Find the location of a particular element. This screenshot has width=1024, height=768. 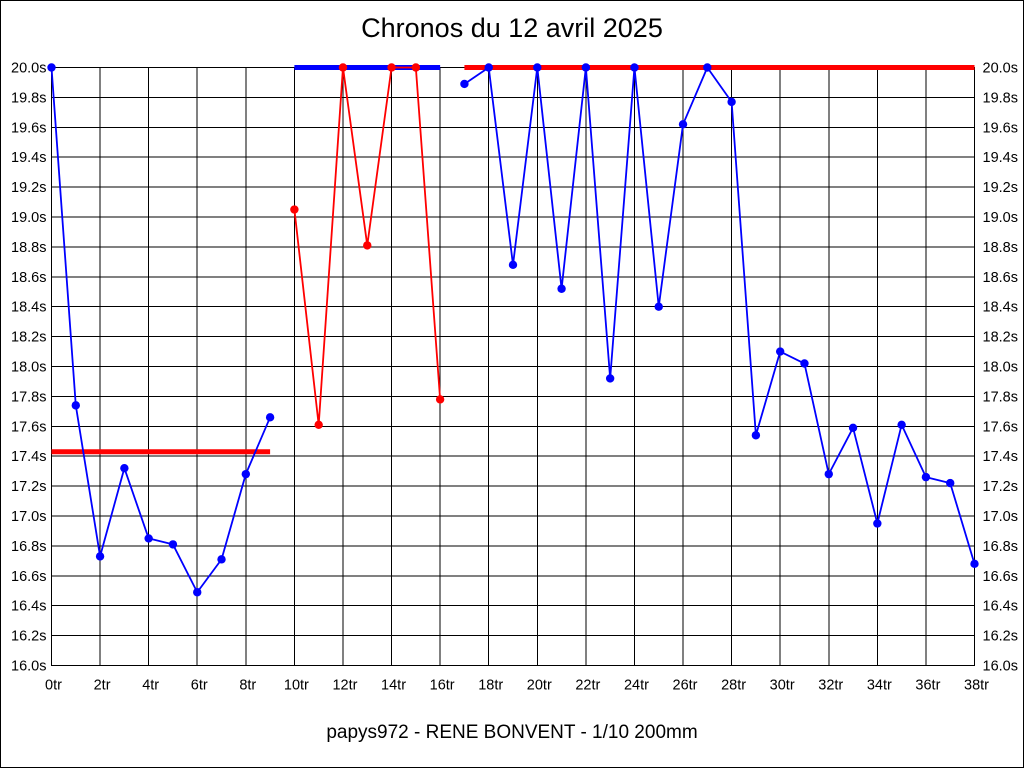

y-tick-label-left: 16.2s is located at coordinates (28, 637).